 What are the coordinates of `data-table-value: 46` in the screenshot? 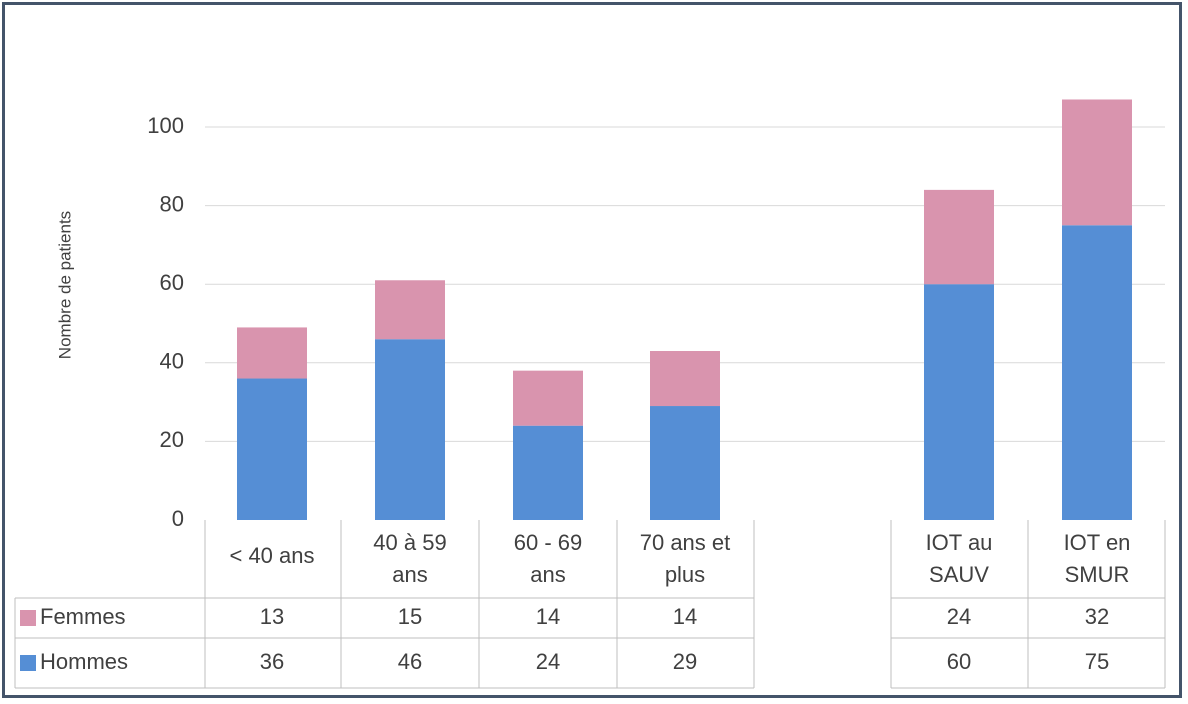 It's located at (410, 661).